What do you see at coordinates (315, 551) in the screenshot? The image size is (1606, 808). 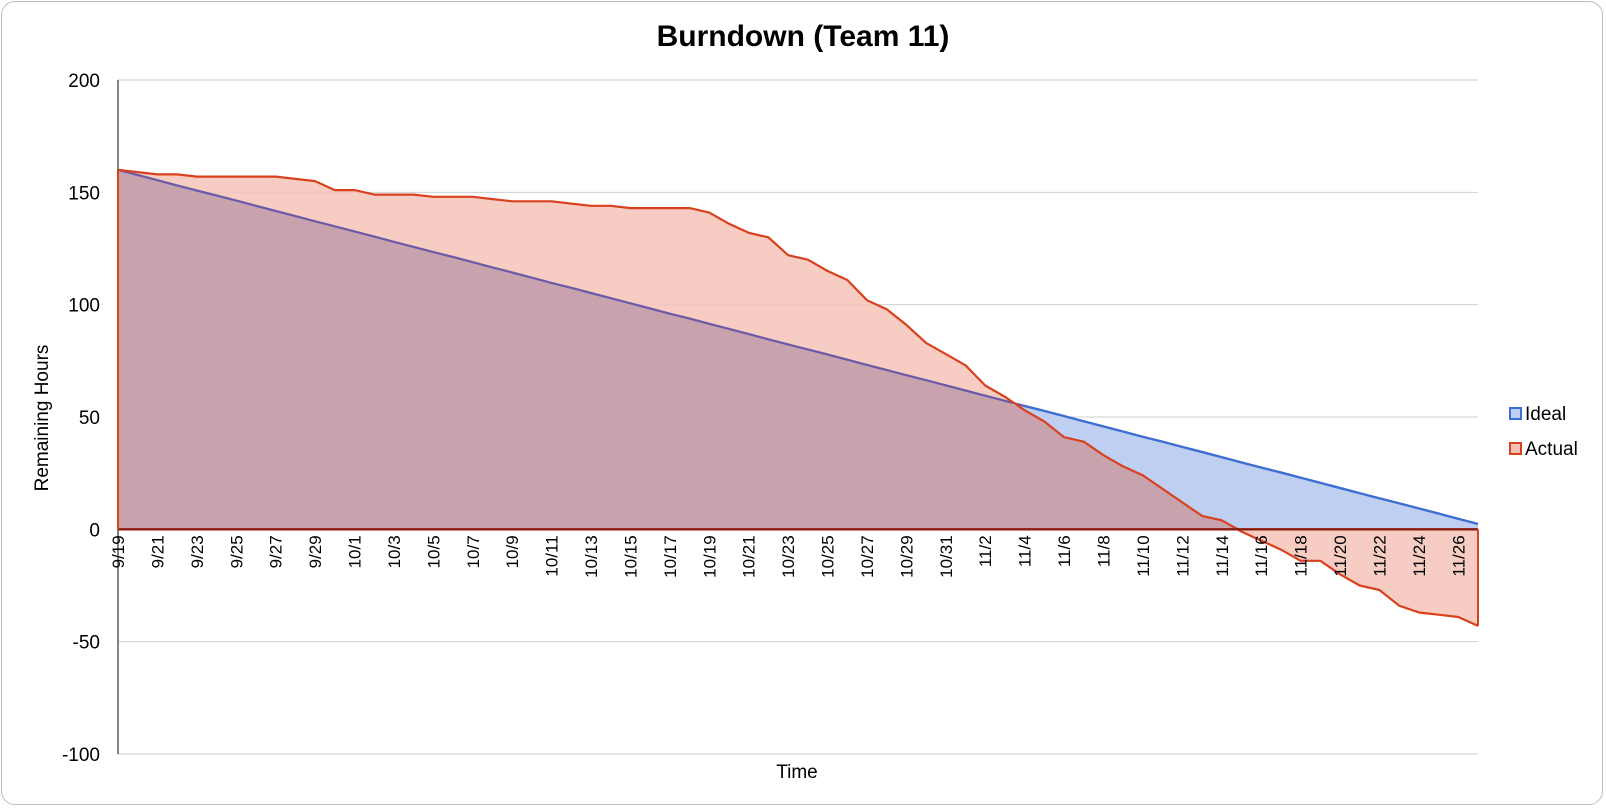 I see `x-tick-label: 9/29` at bounding box center [315, 551].